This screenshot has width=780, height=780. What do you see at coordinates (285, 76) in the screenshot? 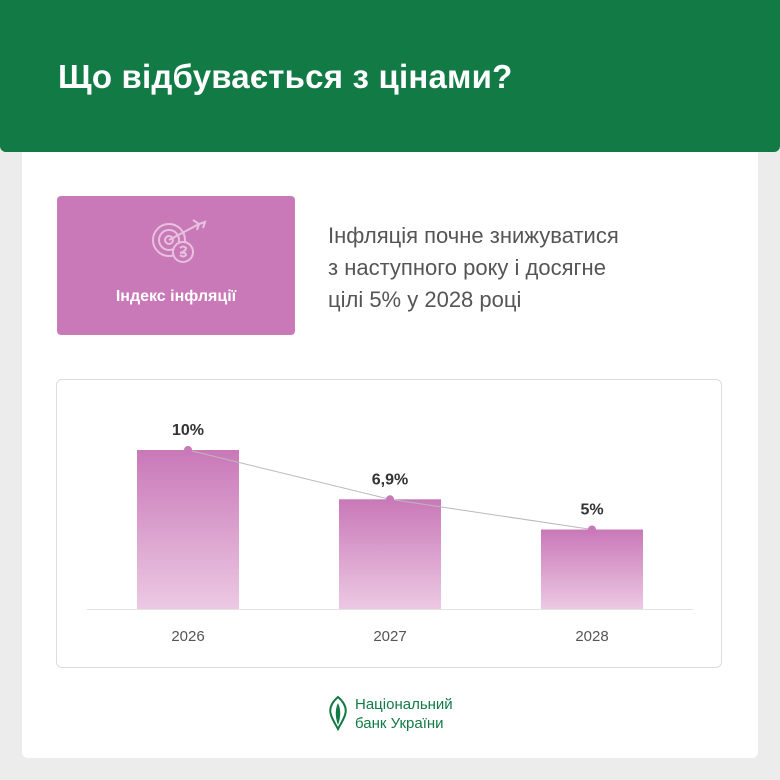
I see `page-title: Що відбувається з цінами?` at bounding box center [285, 76].